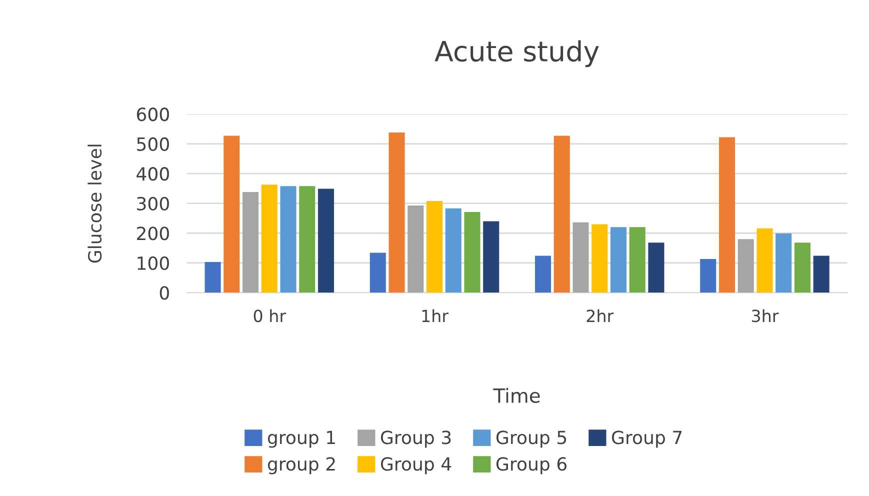 Image resolution: width=869 pixels, height=496 pixels. I want to click on legend-label: Group 3, so click(415, 439).